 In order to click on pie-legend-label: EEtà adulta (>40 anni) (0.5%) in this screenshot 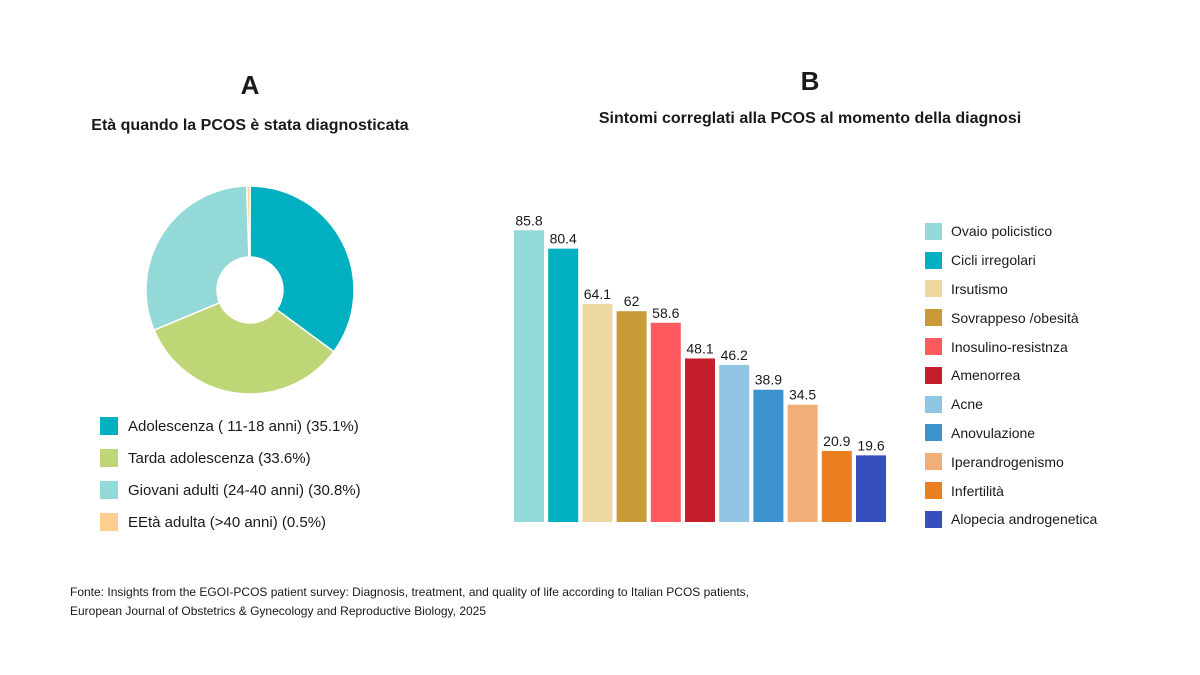, I will do `click(227, 522)`.